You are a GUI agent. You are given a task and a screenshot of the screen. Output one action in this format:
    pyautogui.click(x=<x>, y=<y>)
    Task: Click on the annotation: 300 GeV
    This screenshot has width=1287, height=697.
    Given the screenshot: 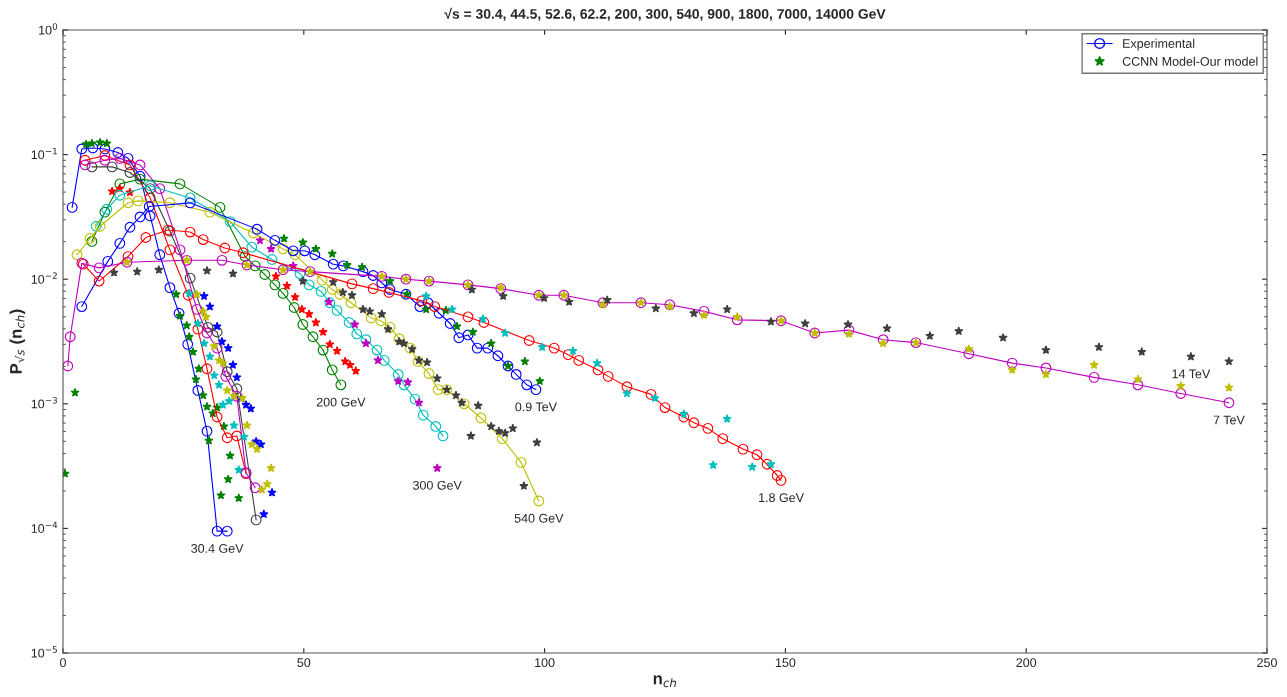 What is the action you would take?
    pyautogui.click(x=437, y=485)
    